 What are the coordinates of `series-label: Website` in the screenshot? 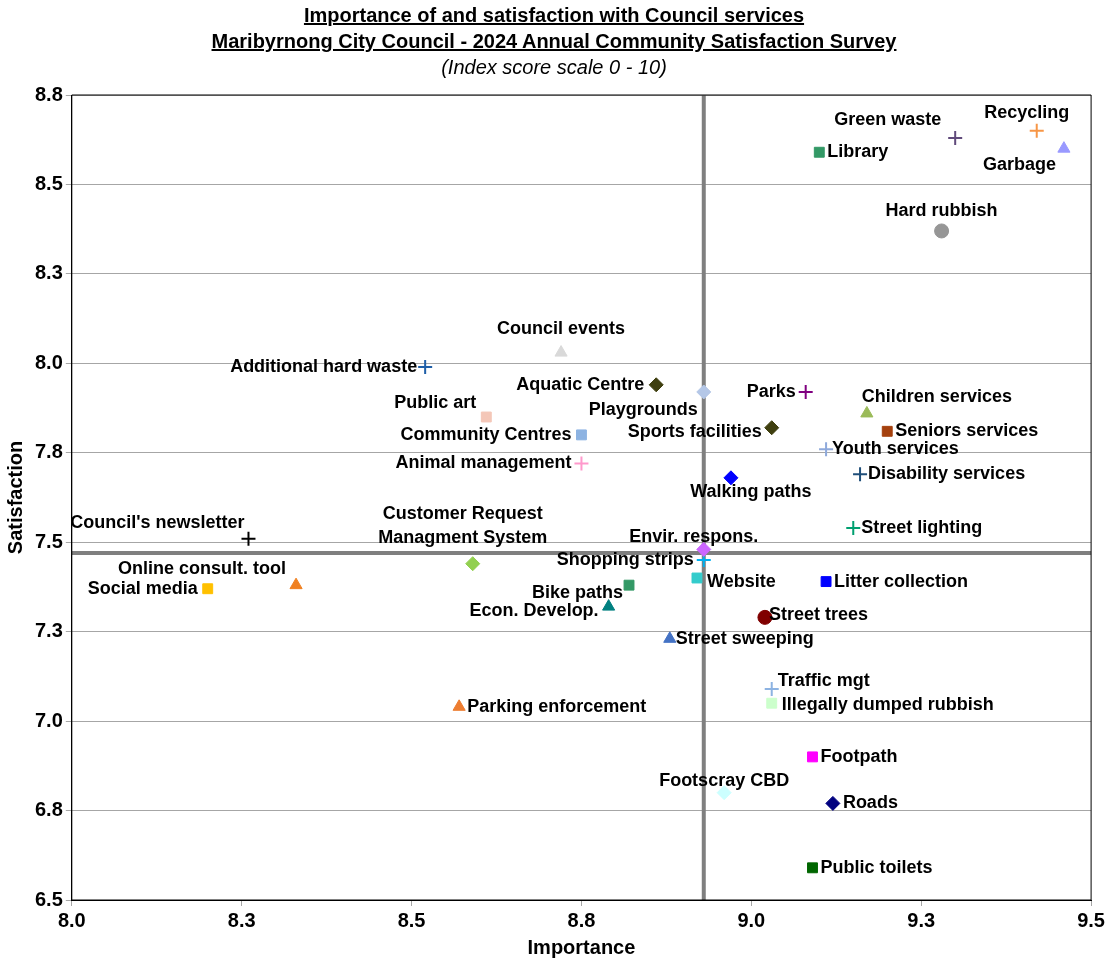 It's located at (741, 580).